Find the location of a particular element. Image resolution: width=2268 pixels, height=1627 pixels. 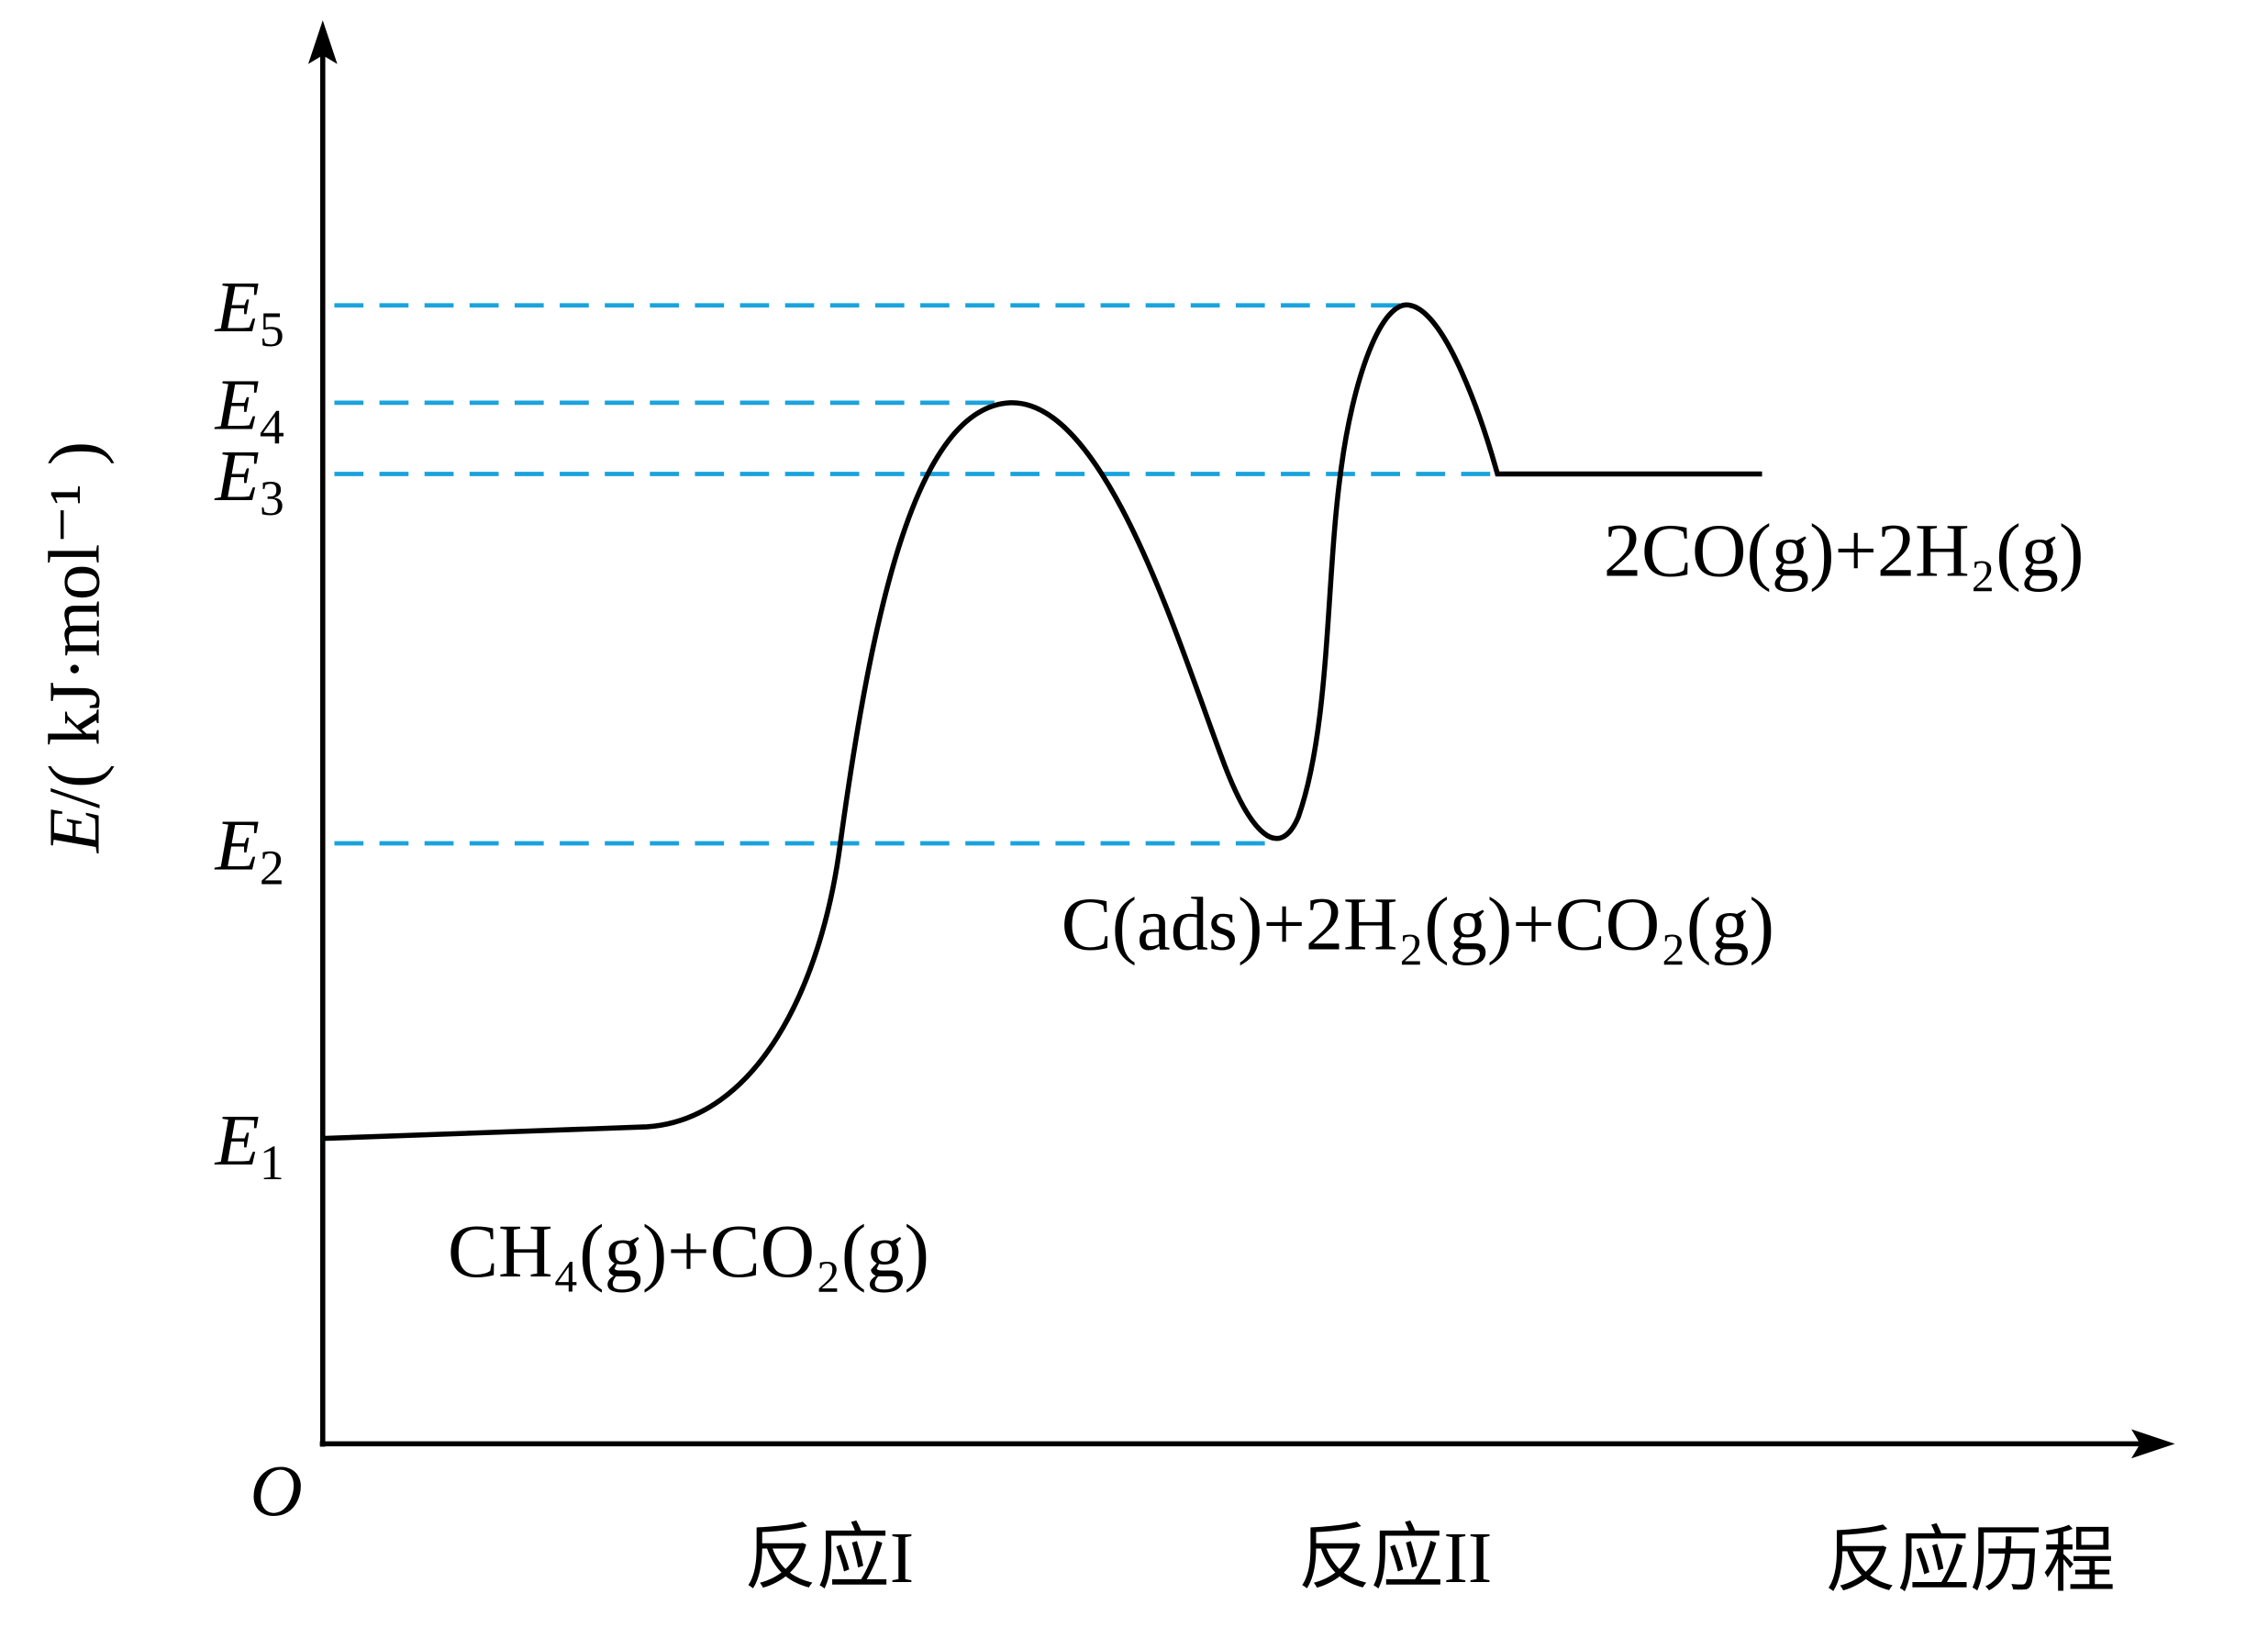

y-axis-label: E/( kJ·mol⁻¹ ) is located at coordinates (75, 647).